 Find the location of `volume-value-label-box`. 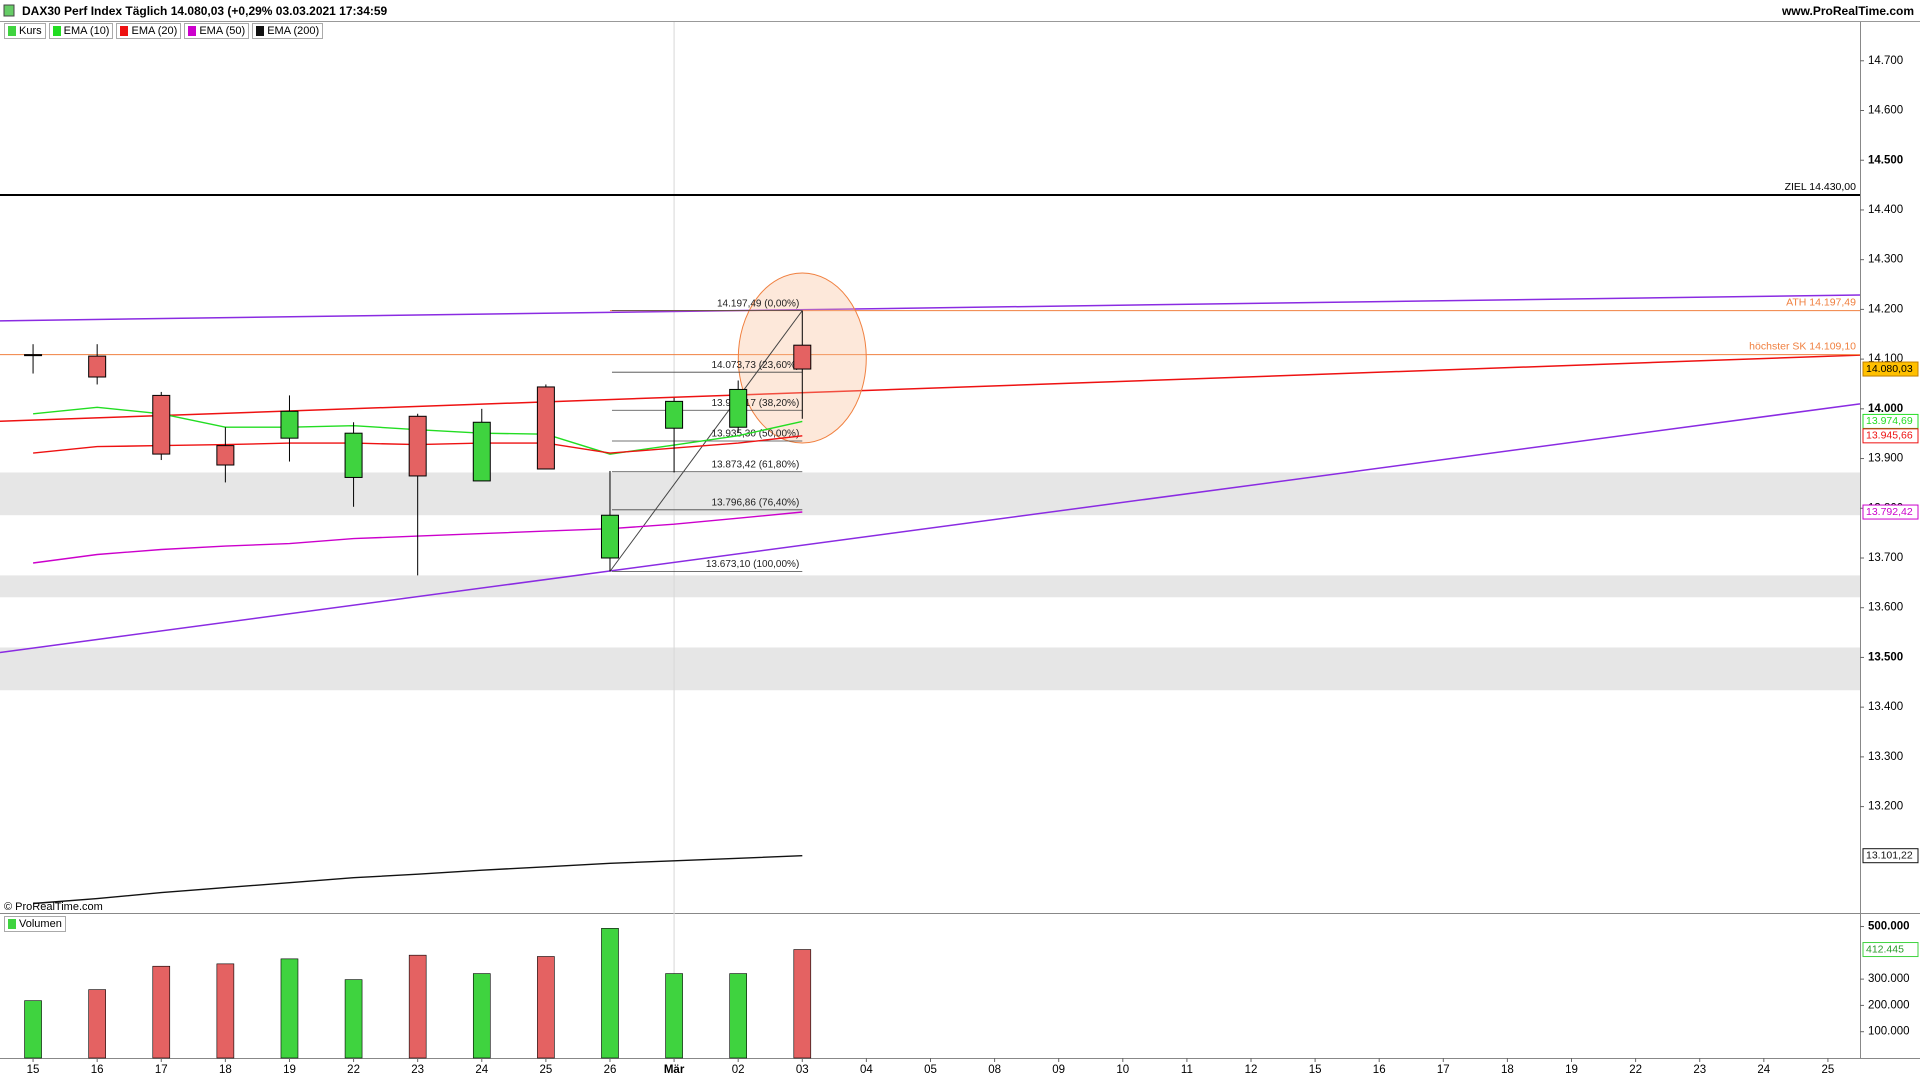

volume-value-label-box is located at coordinates (1890, 950).